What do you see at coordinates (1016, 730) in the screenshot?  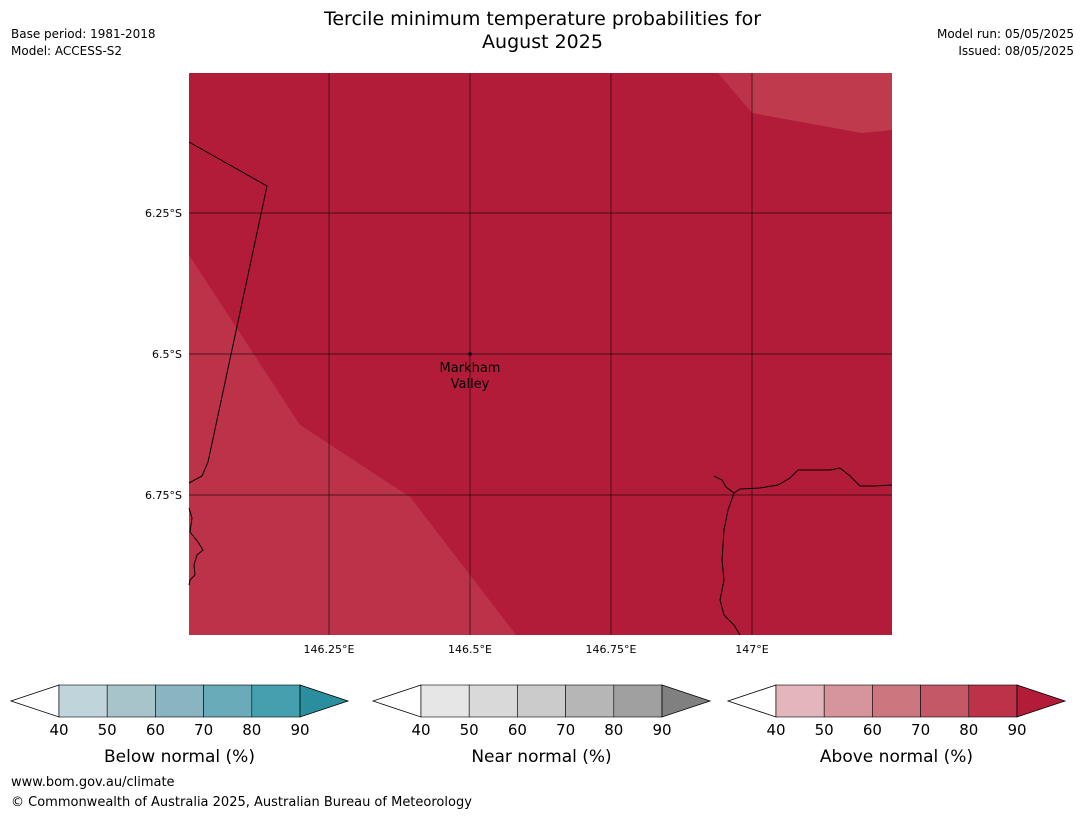 I see `legend-3-tick-90: 90` at bounding box center [1016, 730].